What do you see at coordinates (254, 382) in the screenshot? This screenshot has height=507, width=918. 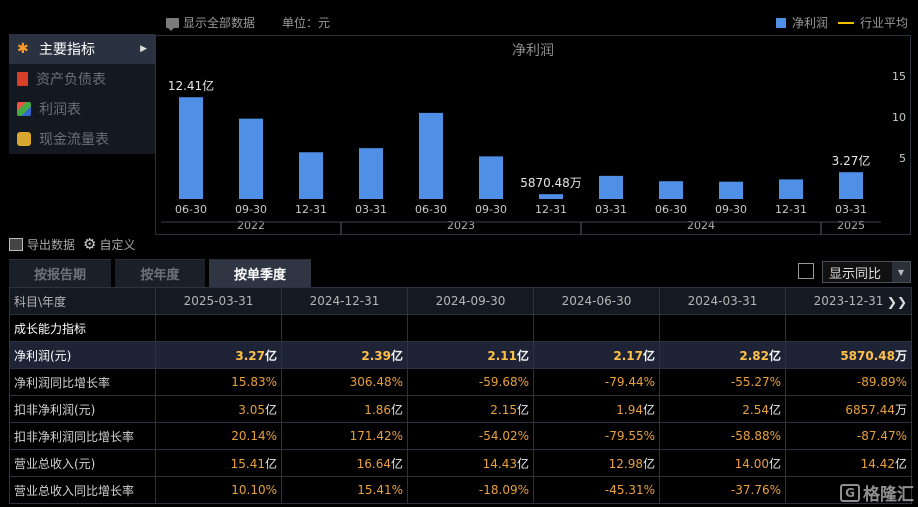 I see `cell-value: 15.83%` at bounding box center [254, 382].